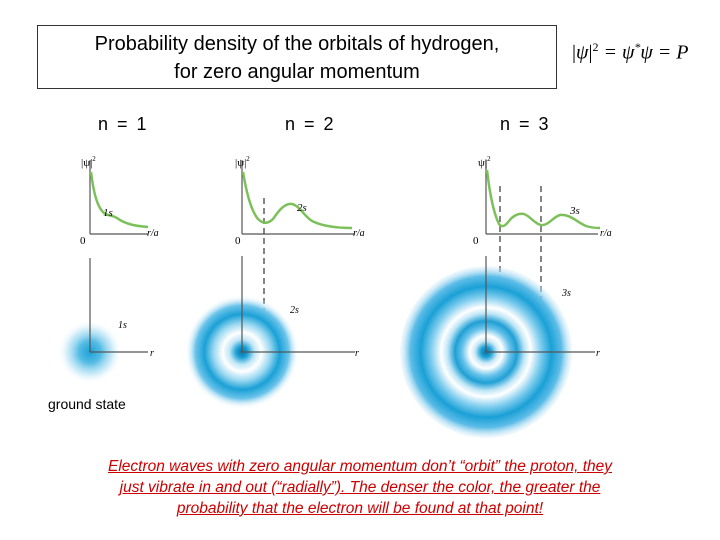  What do you see at coordinates (476, 241) in the screenshot?
I see `n3-origin: 0` at bounding box center [476, 241].